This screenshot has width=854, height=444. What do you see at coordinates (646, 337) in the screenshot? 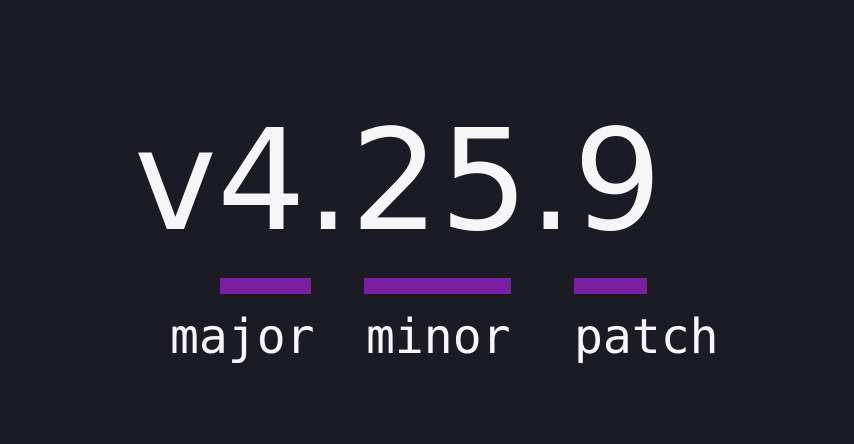
I see `patch-label: patch` at bounding box center [646, 337].